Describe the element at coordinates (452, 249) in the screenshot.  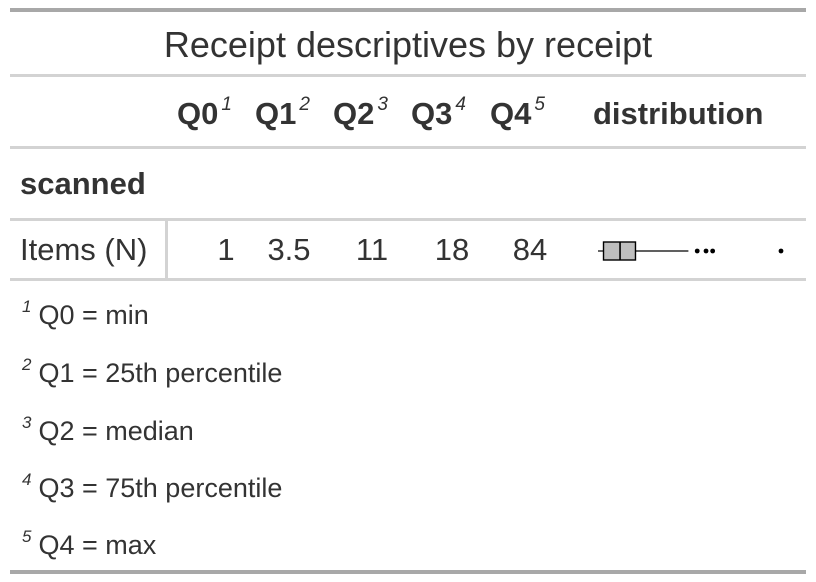
I see `cell-q3: 18` at that location.